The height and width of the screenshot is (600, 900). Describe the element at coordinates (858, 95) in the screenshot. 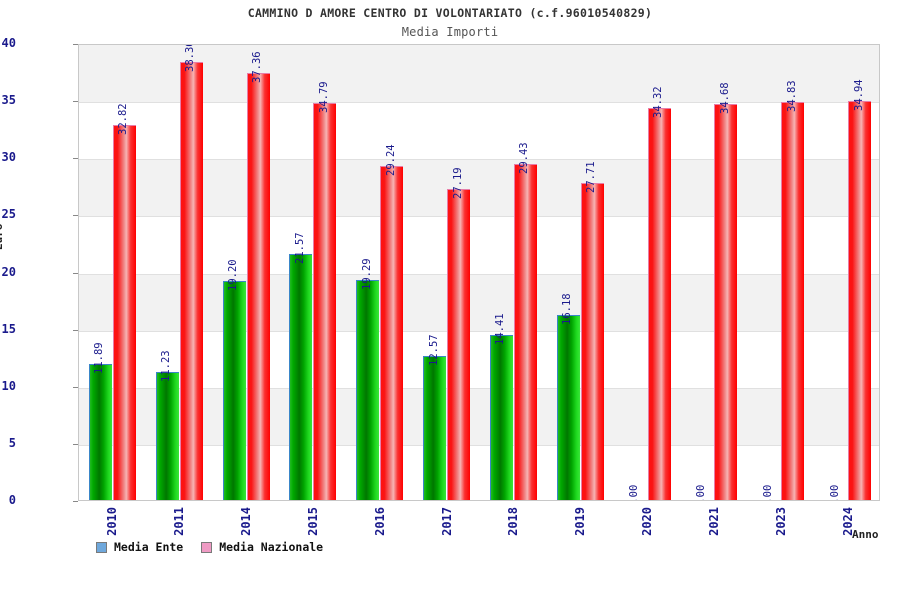

I see `value-label: 34.94` at that location.